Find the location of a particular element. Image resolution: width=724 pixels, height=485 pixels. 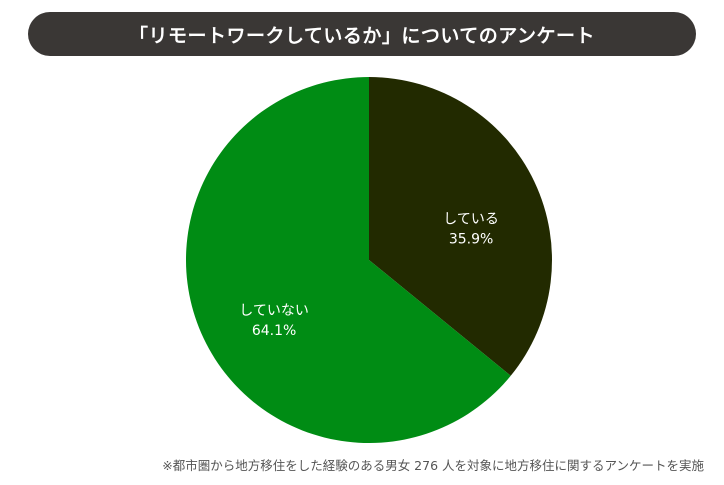

slice-value-not-doing: 64.1% is located at coordinates (274, 331).